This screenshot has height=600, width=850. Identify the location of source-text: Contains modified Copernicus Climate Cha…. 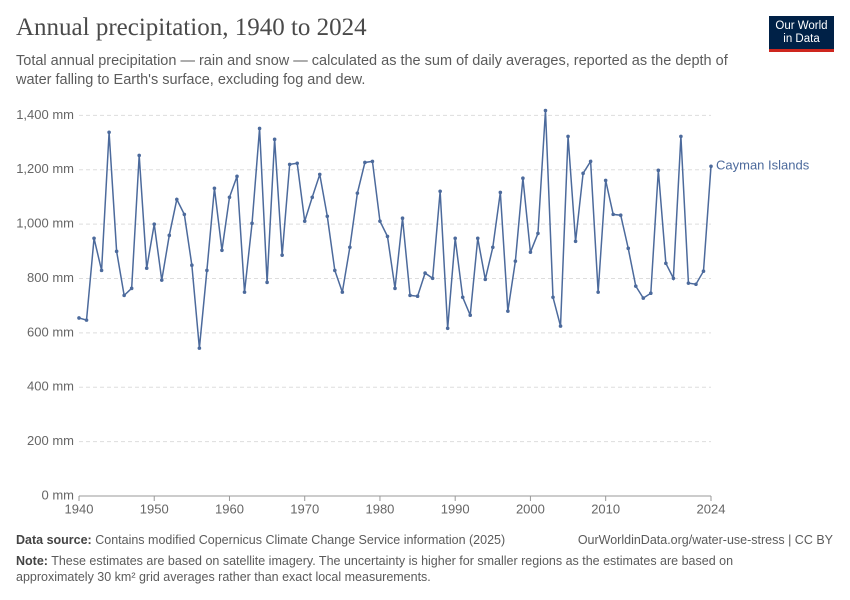
(300, 540).